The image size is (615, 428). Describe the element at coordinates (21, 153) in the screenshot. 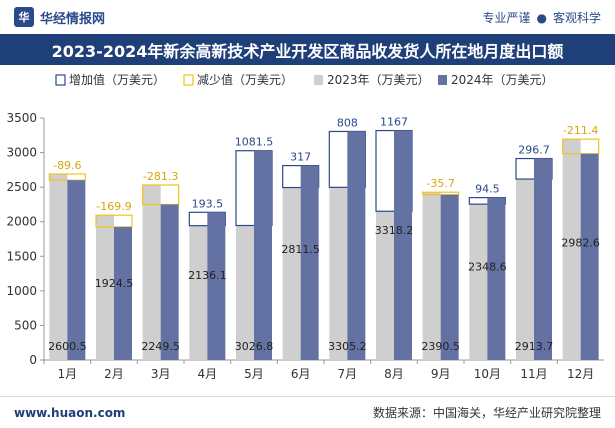

I see `y-tick-label: 3000` at that location.